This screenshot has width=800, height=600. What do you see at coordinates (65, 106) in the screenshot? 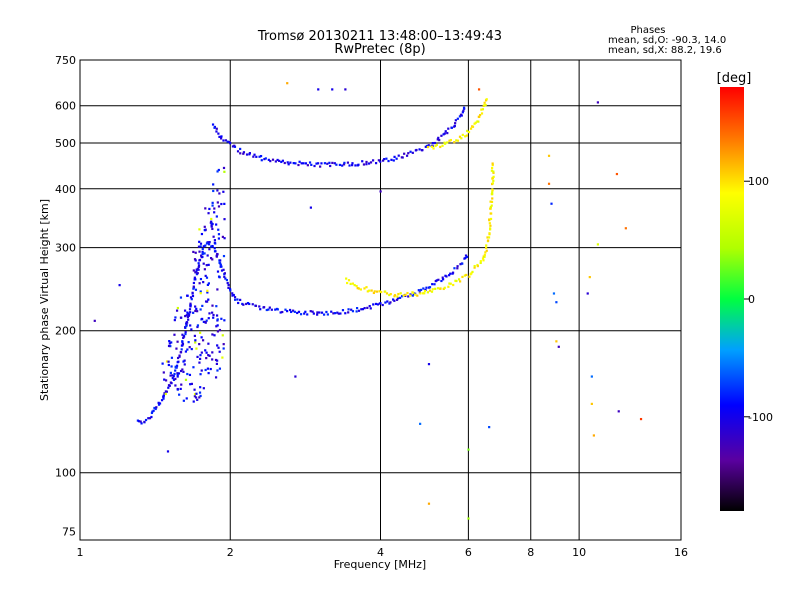
I see `y-tick-label: 600` at bounding box center [65, 106].